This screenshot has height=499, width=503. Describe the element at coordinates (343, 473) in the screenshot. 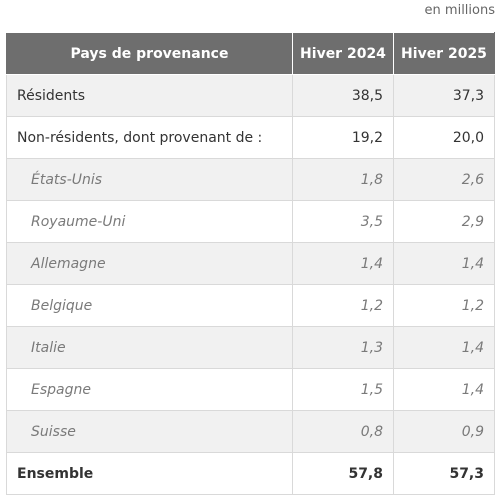

I see `value-2024: 57,8` at that location.